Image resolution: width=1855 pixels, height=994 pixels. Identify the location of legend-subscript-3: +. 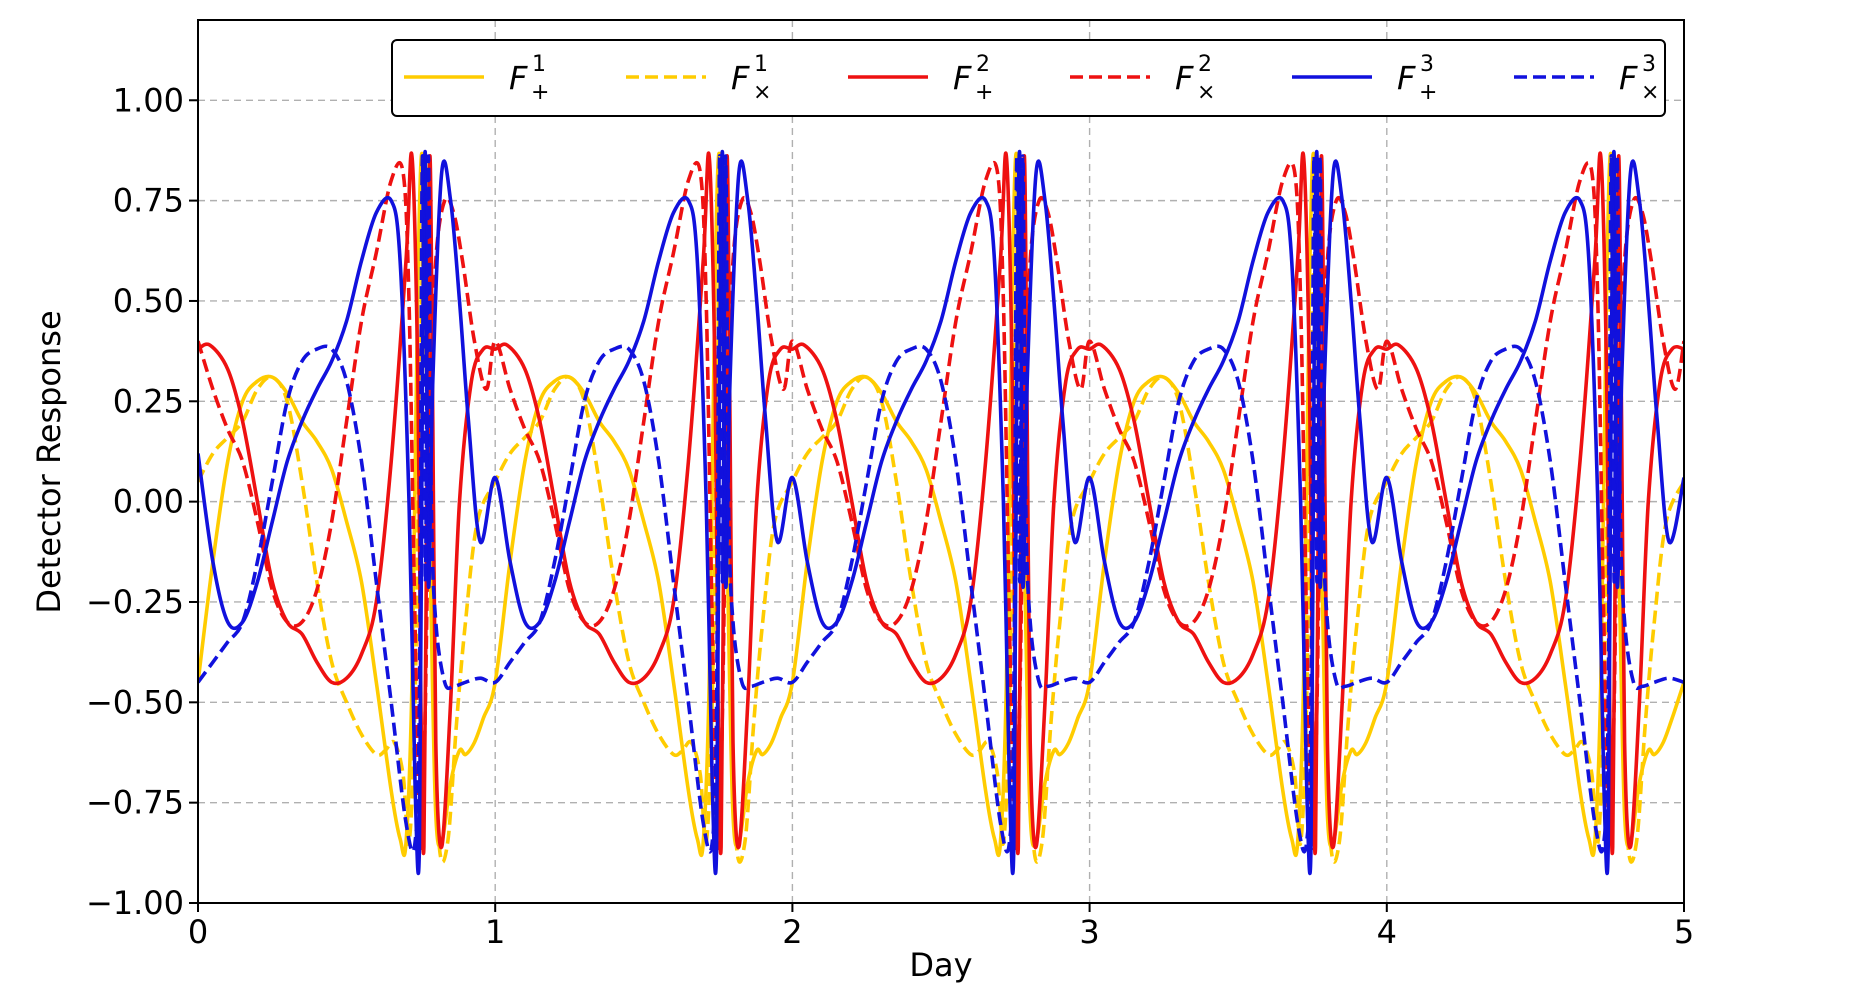
(984, 92).